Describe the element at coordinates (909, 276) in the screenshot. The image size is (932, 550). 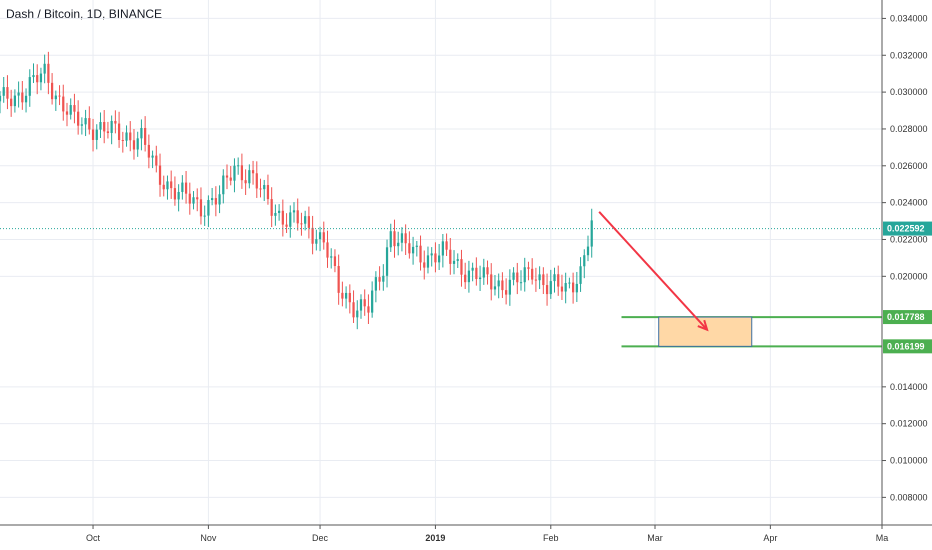
I see `y-tick-label: 0.020000` at that location.